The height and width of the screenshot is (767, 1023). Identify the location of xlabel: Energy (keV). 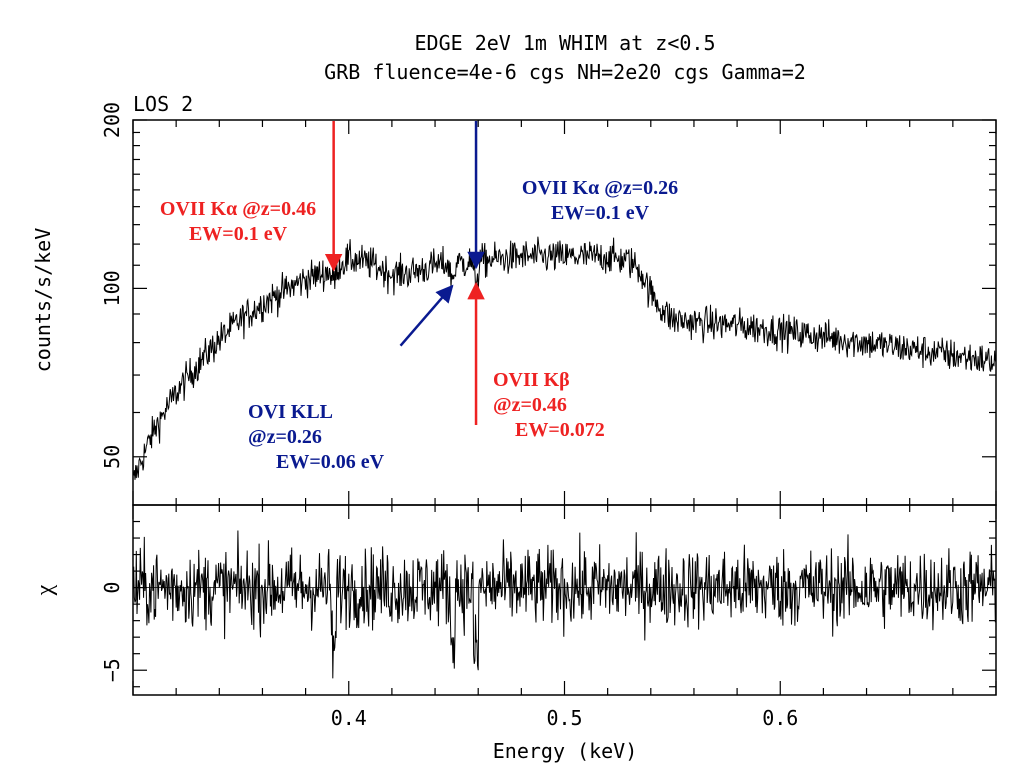
(565, 751).